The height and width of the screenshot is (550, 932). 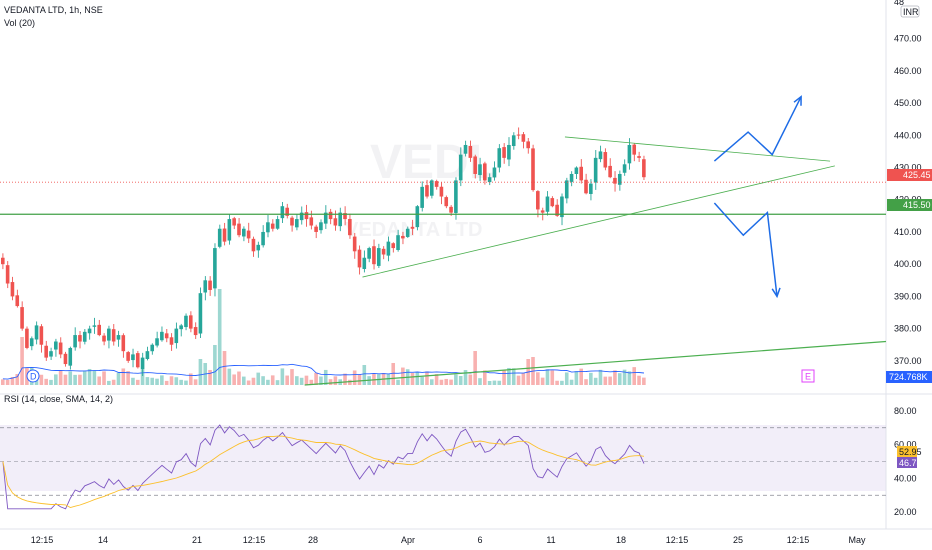 What do you see at coordinates (908, 71) in the screenshot?
I see `price-tick-label: 460.00` at bounding box center [908, 71].